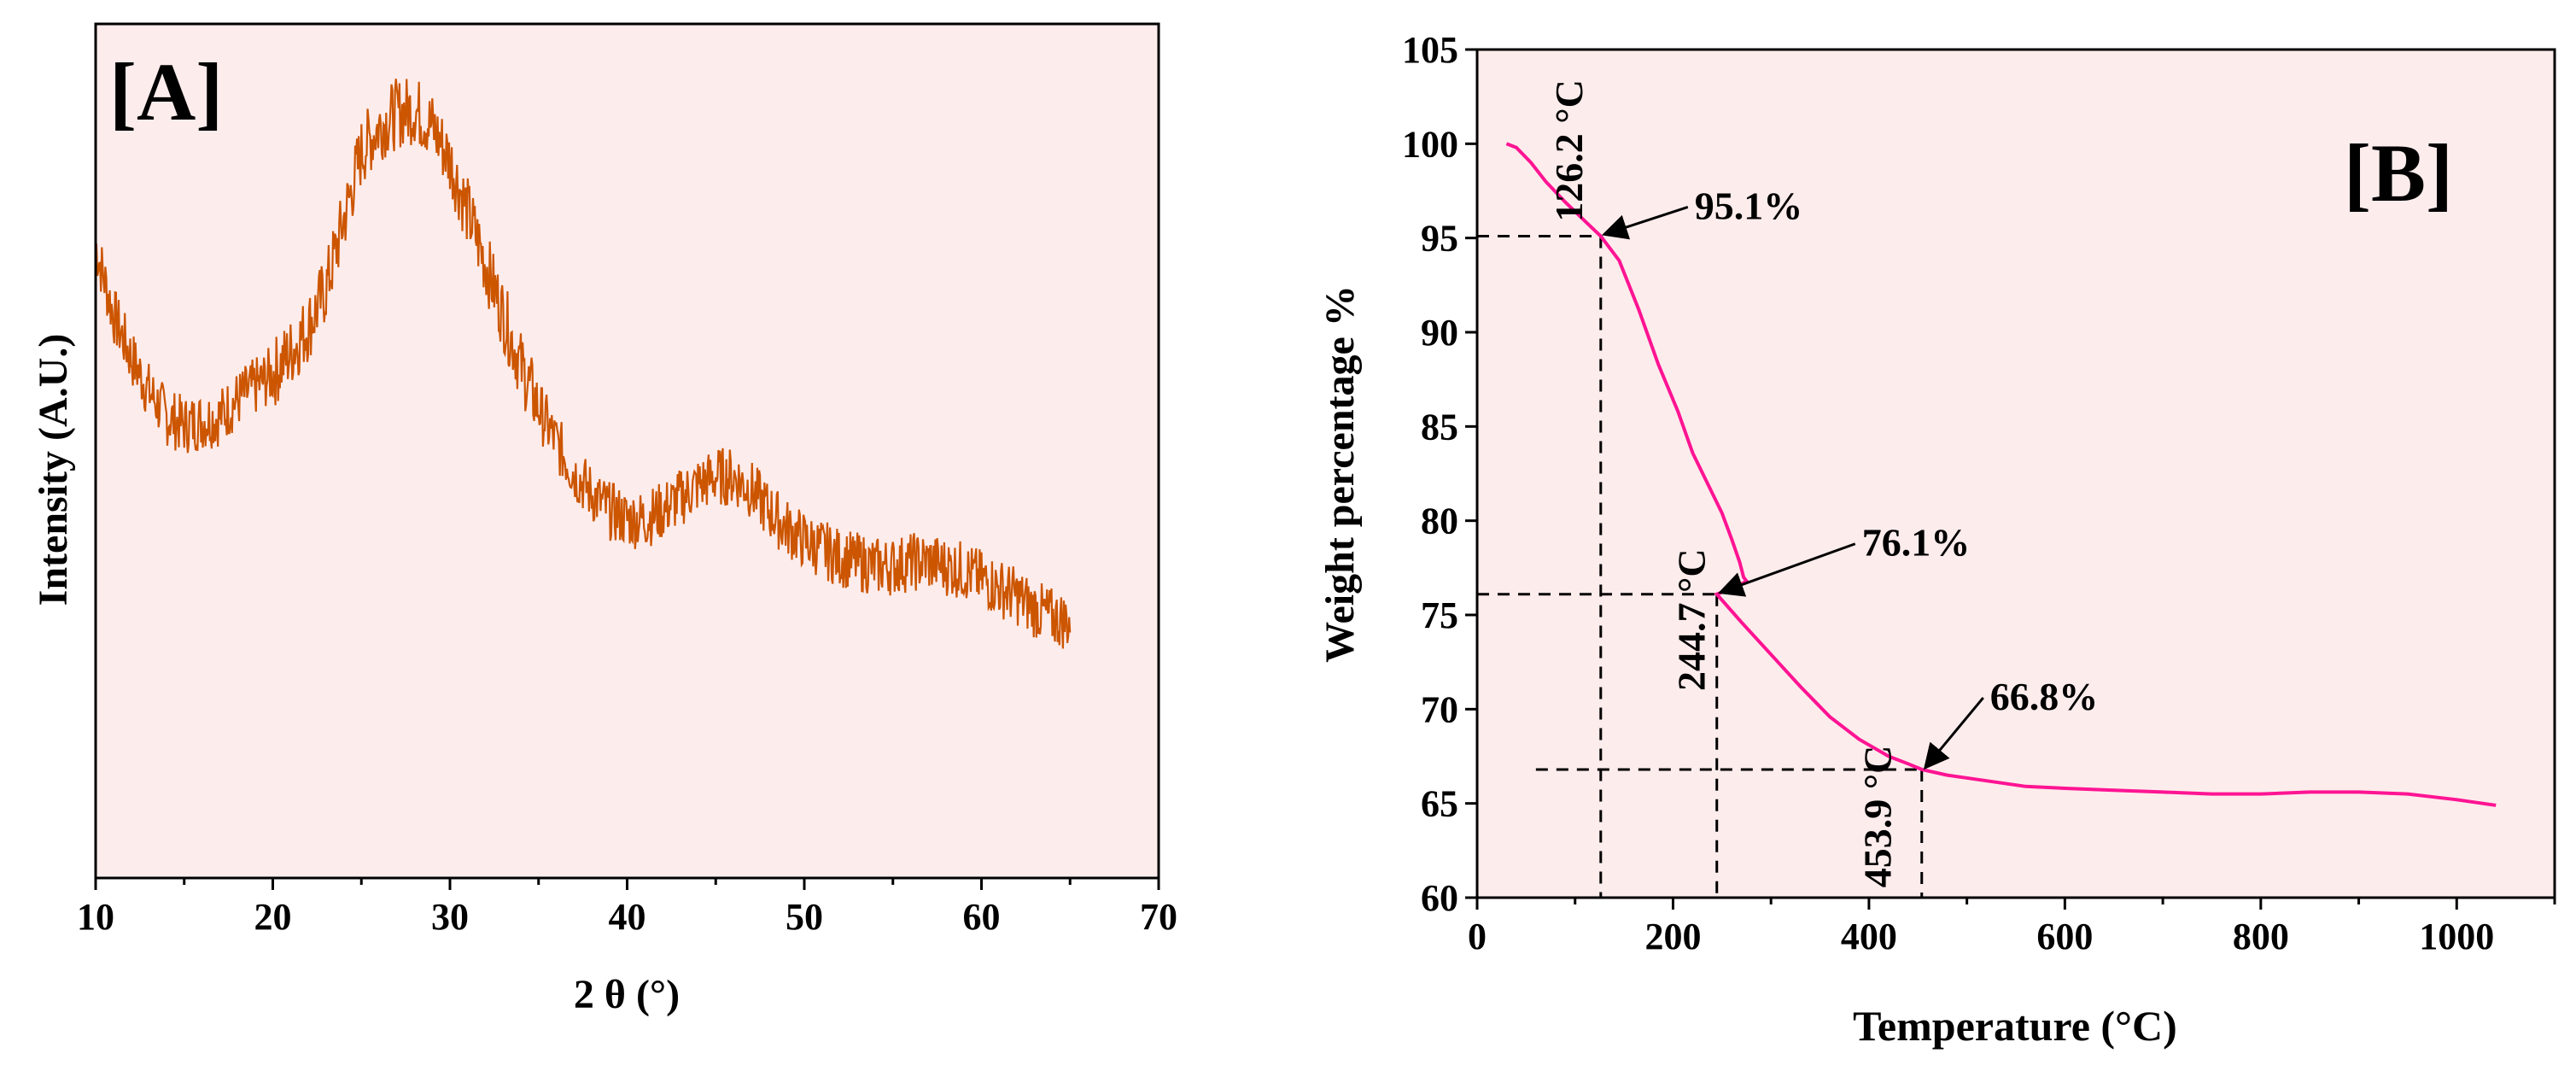 This screenshot has height=1077, width=2576. I want to click on panel-a-x-tick-label: 10, so click(95, 917).